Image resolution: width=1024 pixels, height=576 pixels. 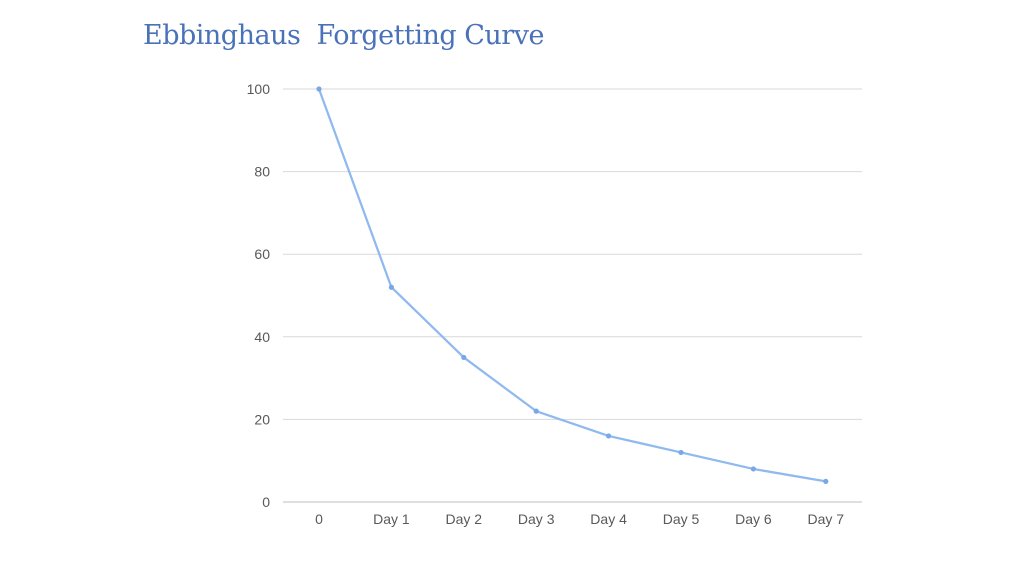 What do you see at coordinates (262, 337) in the screenshot?
I see `y-tick-label: 40` at bounding box center [262, 337].